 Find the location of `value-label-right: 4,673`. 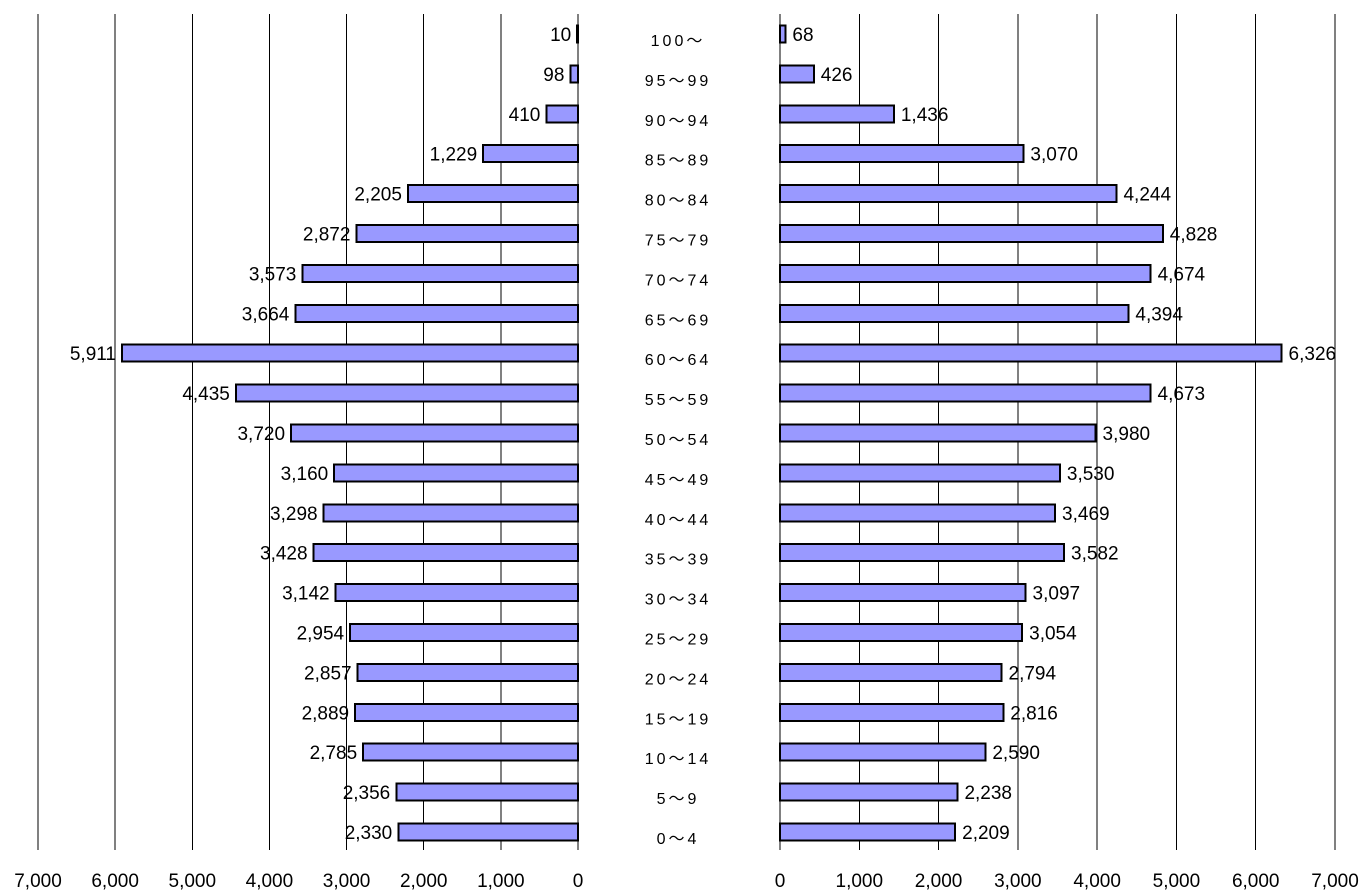

value-label-right: 4,673 is located at coordinates (1182, 394).